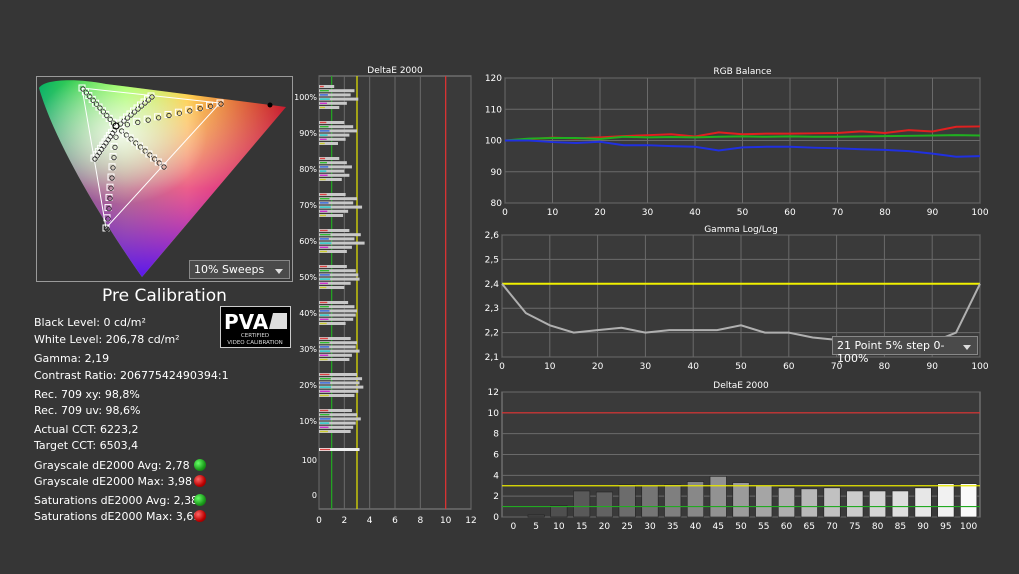 The width and height of the screenshot is (1019, 574). Describe the element at coordinates (72, 358) in the screenshot. I see `gamma-value: Gamma: 2,19` at that location.